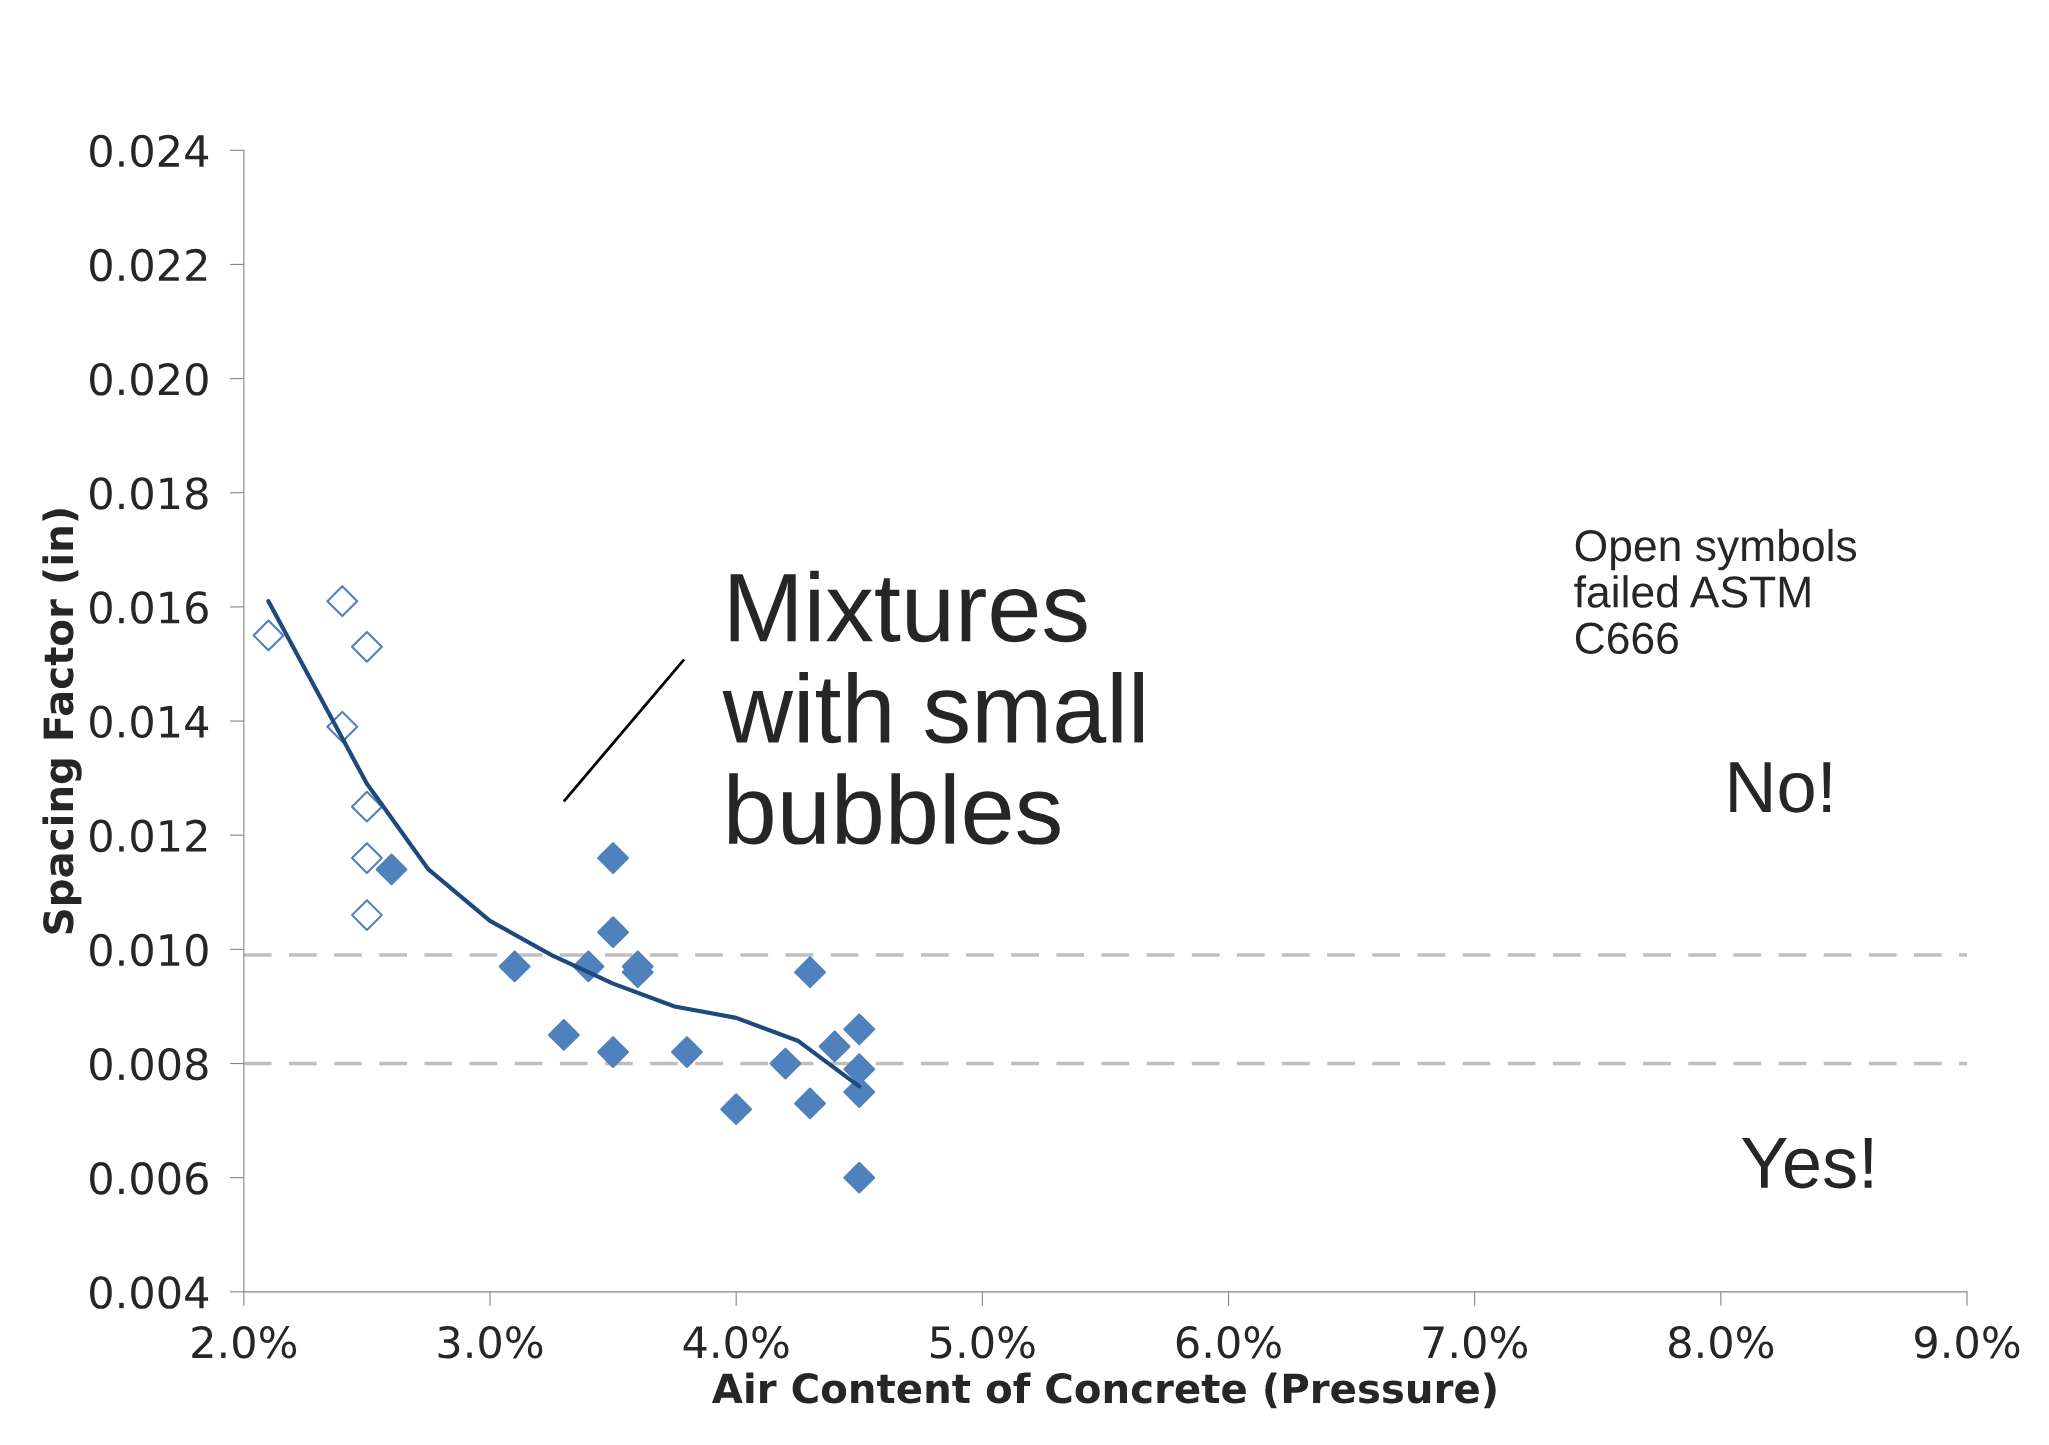  I want to click on x-tick-label: 9.0%, so click(1967, 1342).